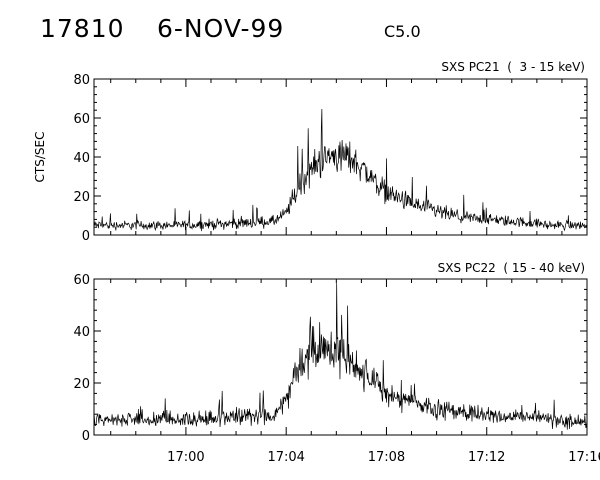  Describe the element at coordinates (81, 80) in the screenshot. I see `y-tick-label: 80` at that location.